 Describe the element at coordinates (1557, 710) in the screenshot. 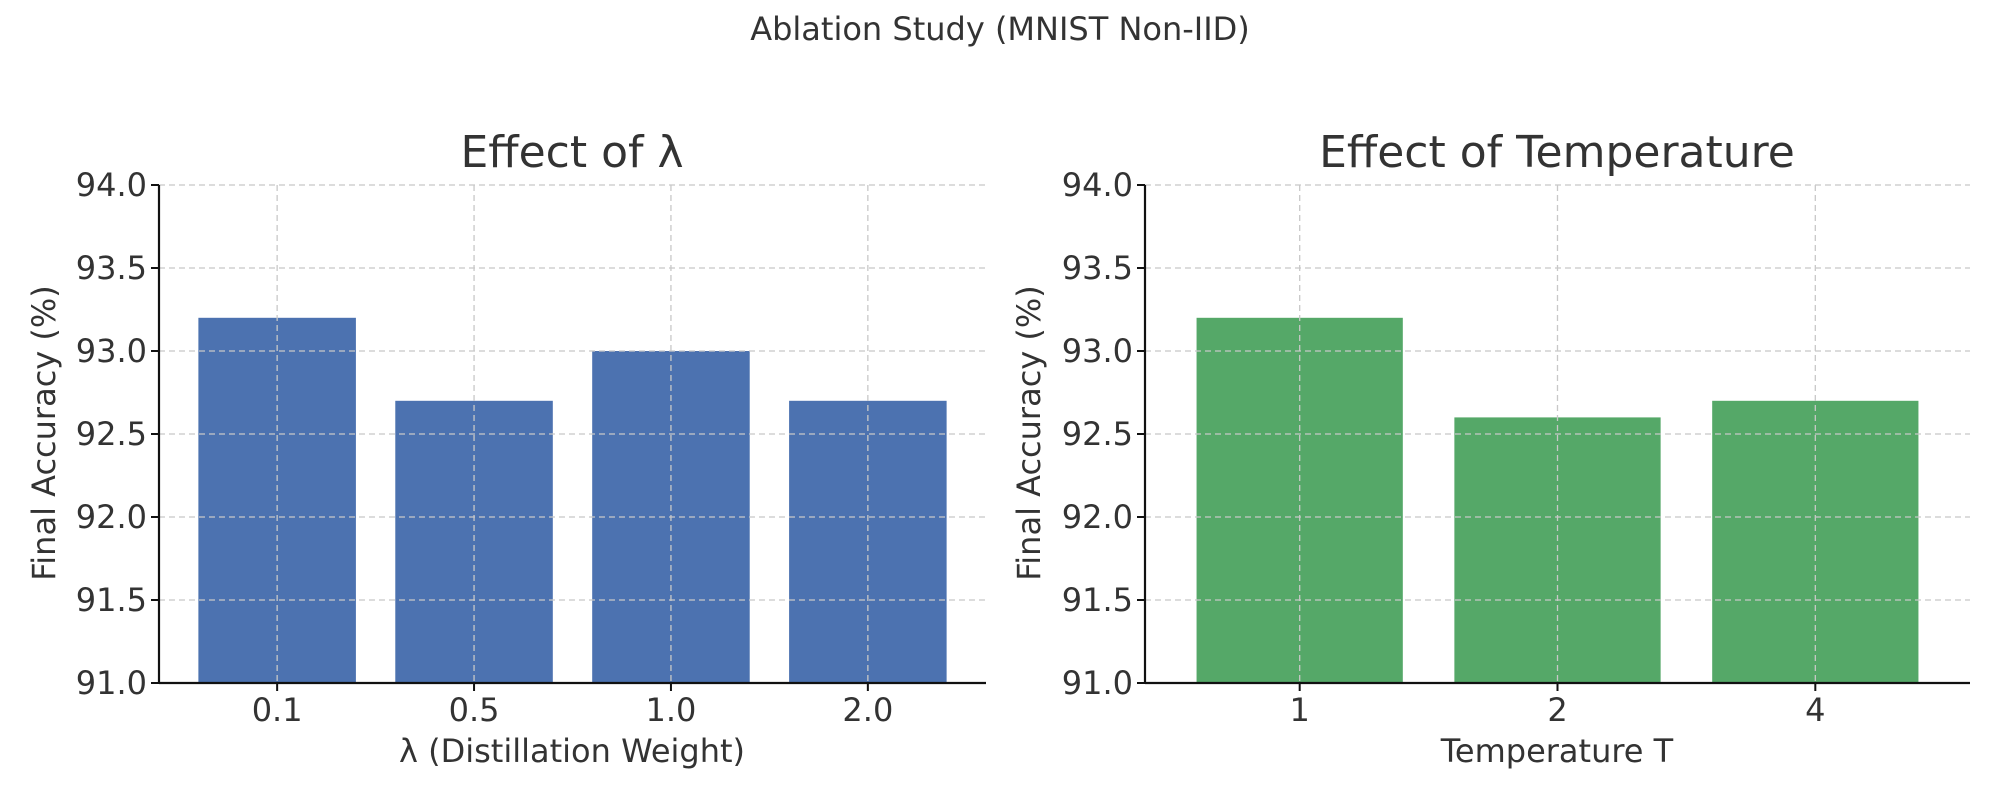

I see `x-tick-label: 2` at that location.